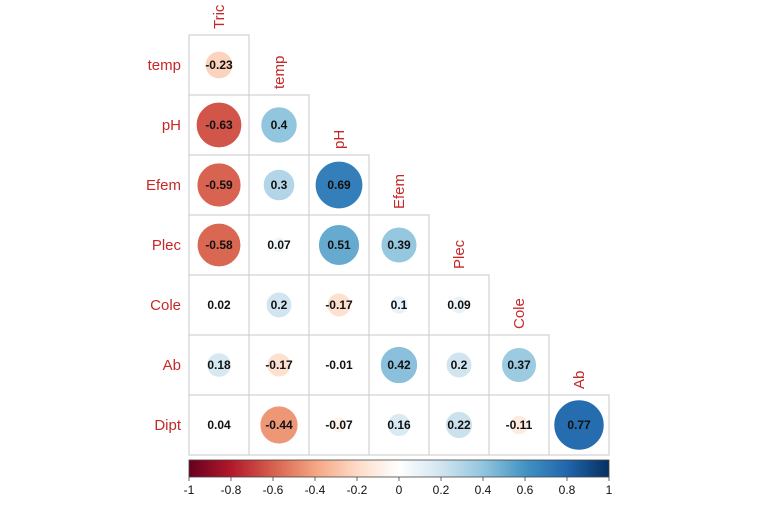  I want to click on correlation-value: 0.4, so click(279, 125).